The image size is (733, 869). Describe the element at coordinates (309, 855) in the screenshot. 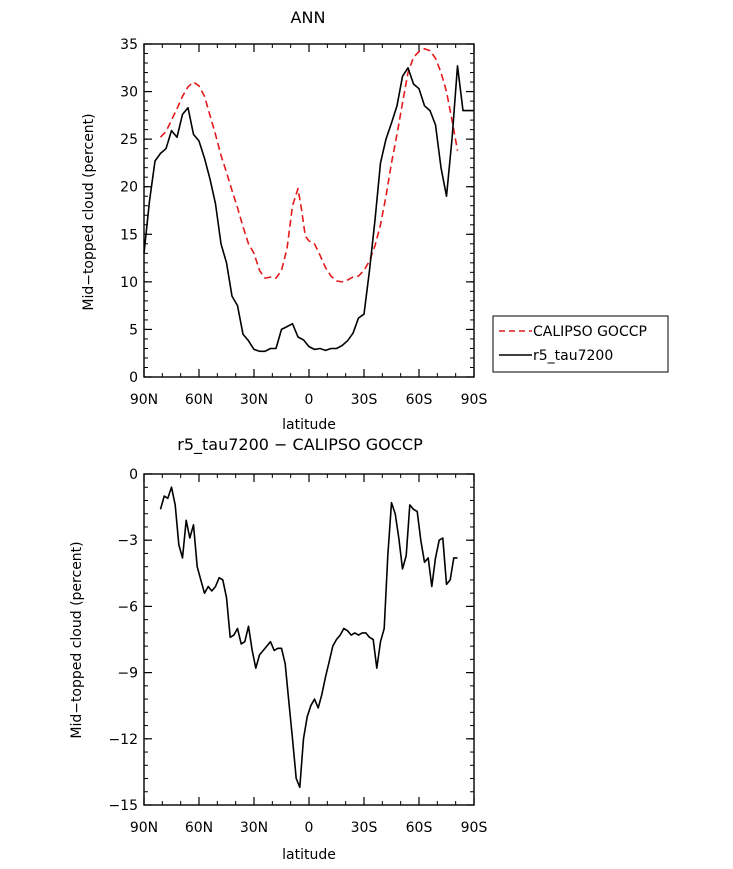

I see `bottom-x-axis-label: latitude` at that location.